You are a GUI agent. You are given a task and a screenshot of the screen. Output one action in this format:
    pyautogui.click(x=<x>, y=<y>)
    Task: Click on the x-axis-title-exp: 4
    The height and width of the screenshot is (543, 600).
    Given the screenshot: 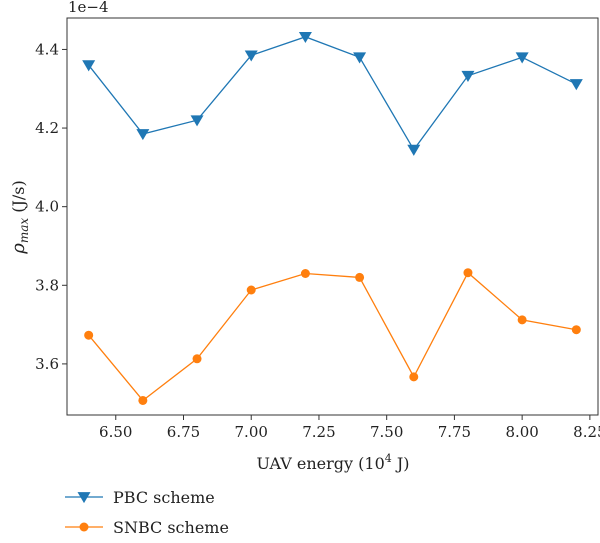 What is the action you would take?
    pyautogui.click(x=388, y=458)
    